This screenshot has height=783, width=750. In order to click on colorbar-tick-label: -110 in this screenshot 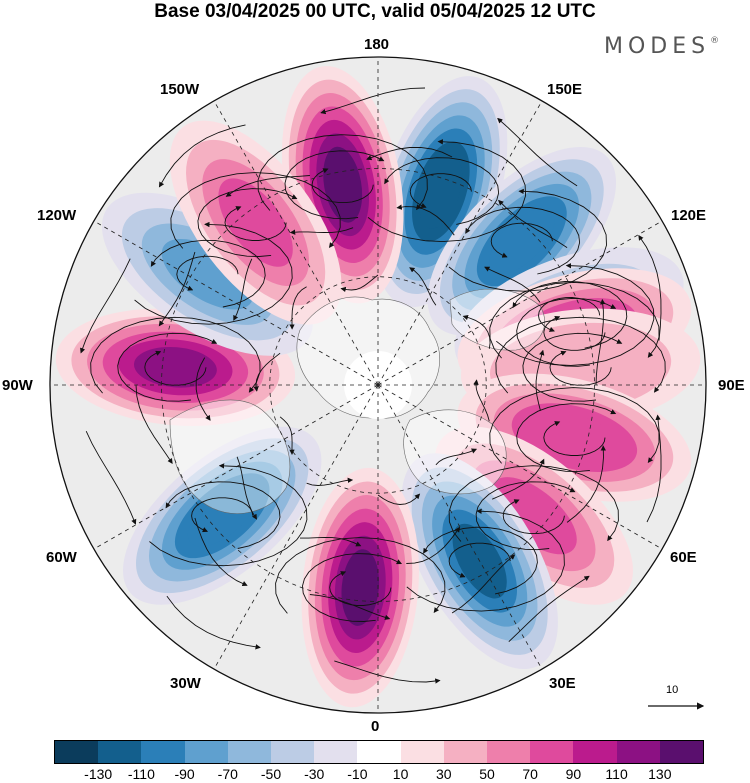, I will do `click(141, 774)`.